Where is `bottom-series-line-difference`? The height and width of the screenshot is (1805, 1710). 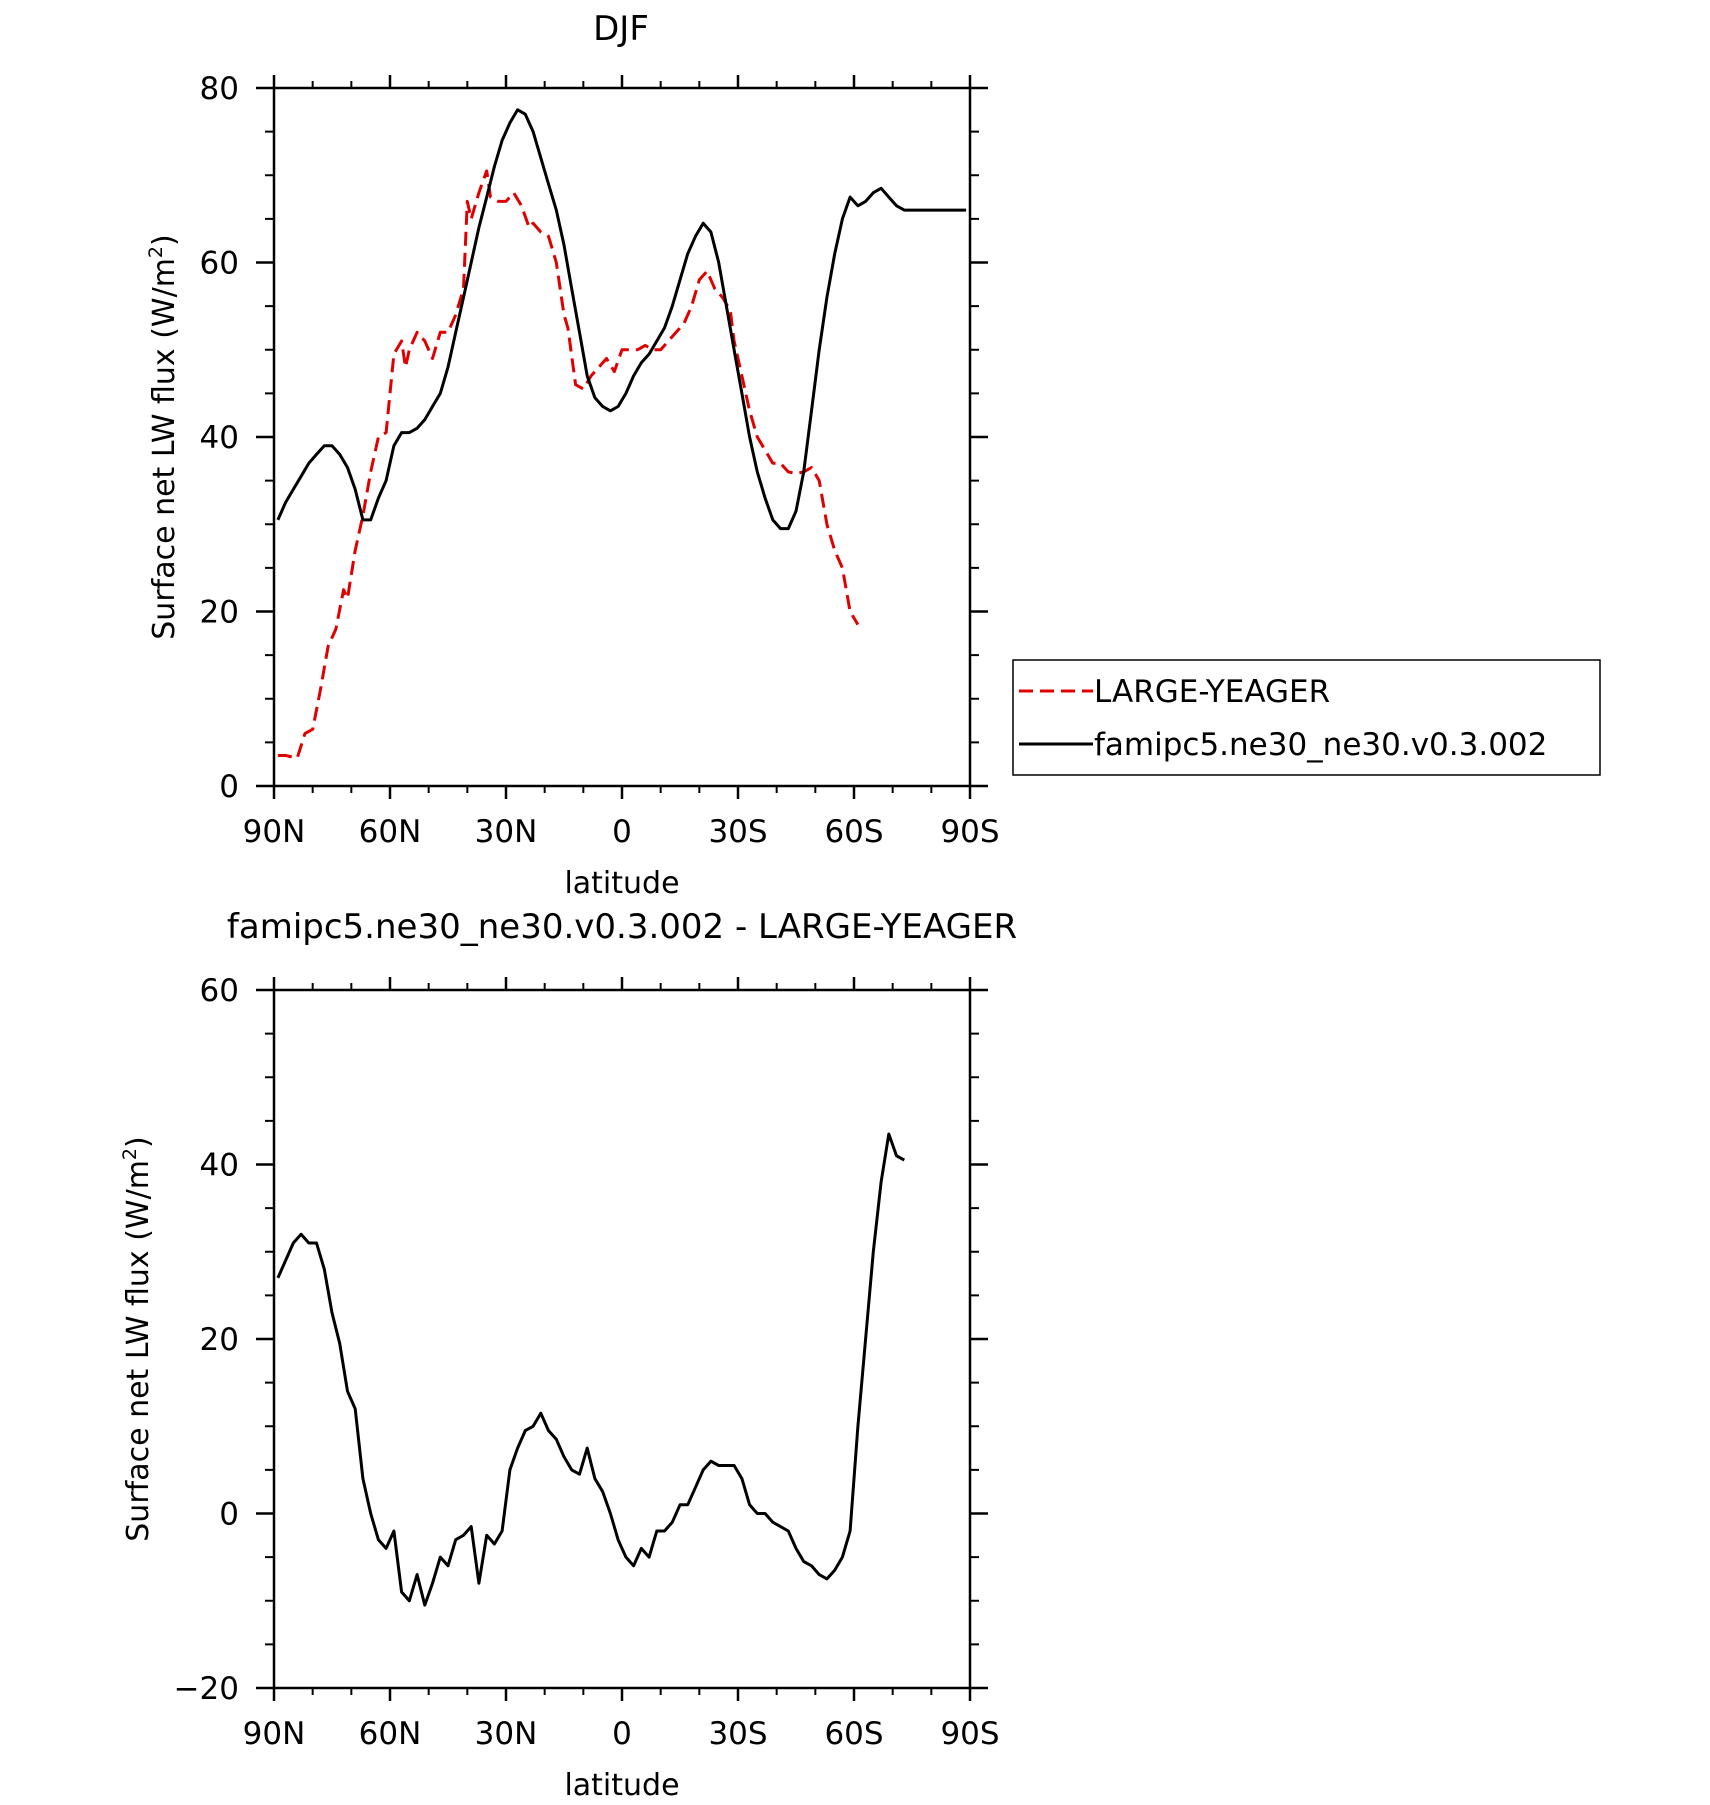
bottom-series-line-difference is located at coordinates (591, 1369).